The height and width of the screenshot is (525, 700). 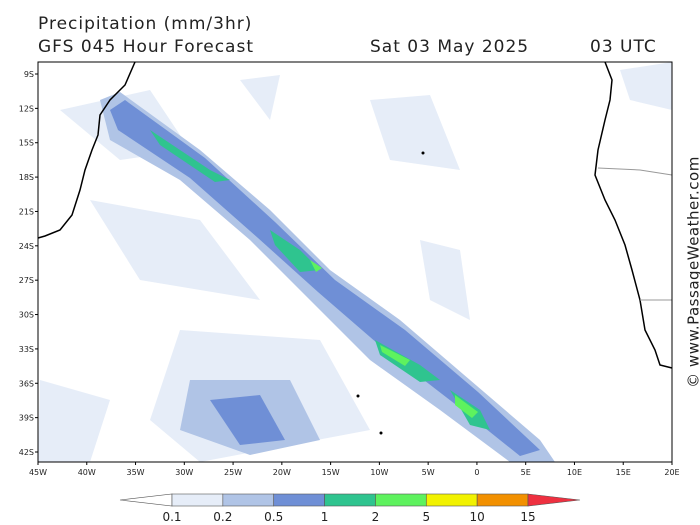 What do you see at coordinates (247, 420) in the screenshot?
I see `precip-patch-core` at bounding box center [247, 420].